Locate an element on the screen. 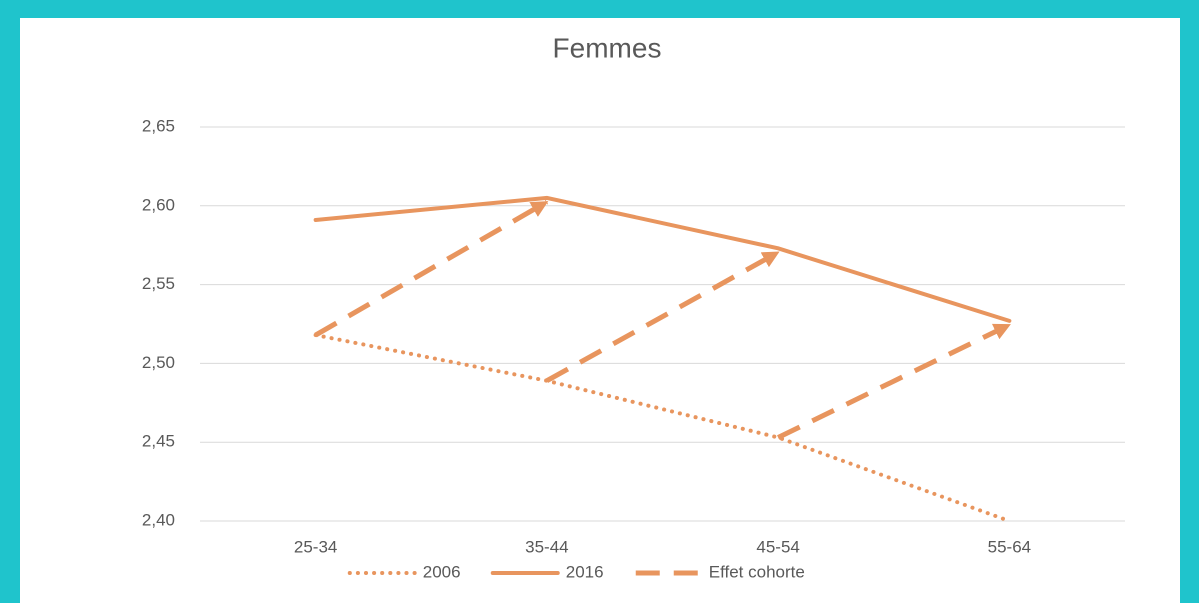 The height and width of the screenshot is (603, 1199). series-line is located at coordinates (662, 259).